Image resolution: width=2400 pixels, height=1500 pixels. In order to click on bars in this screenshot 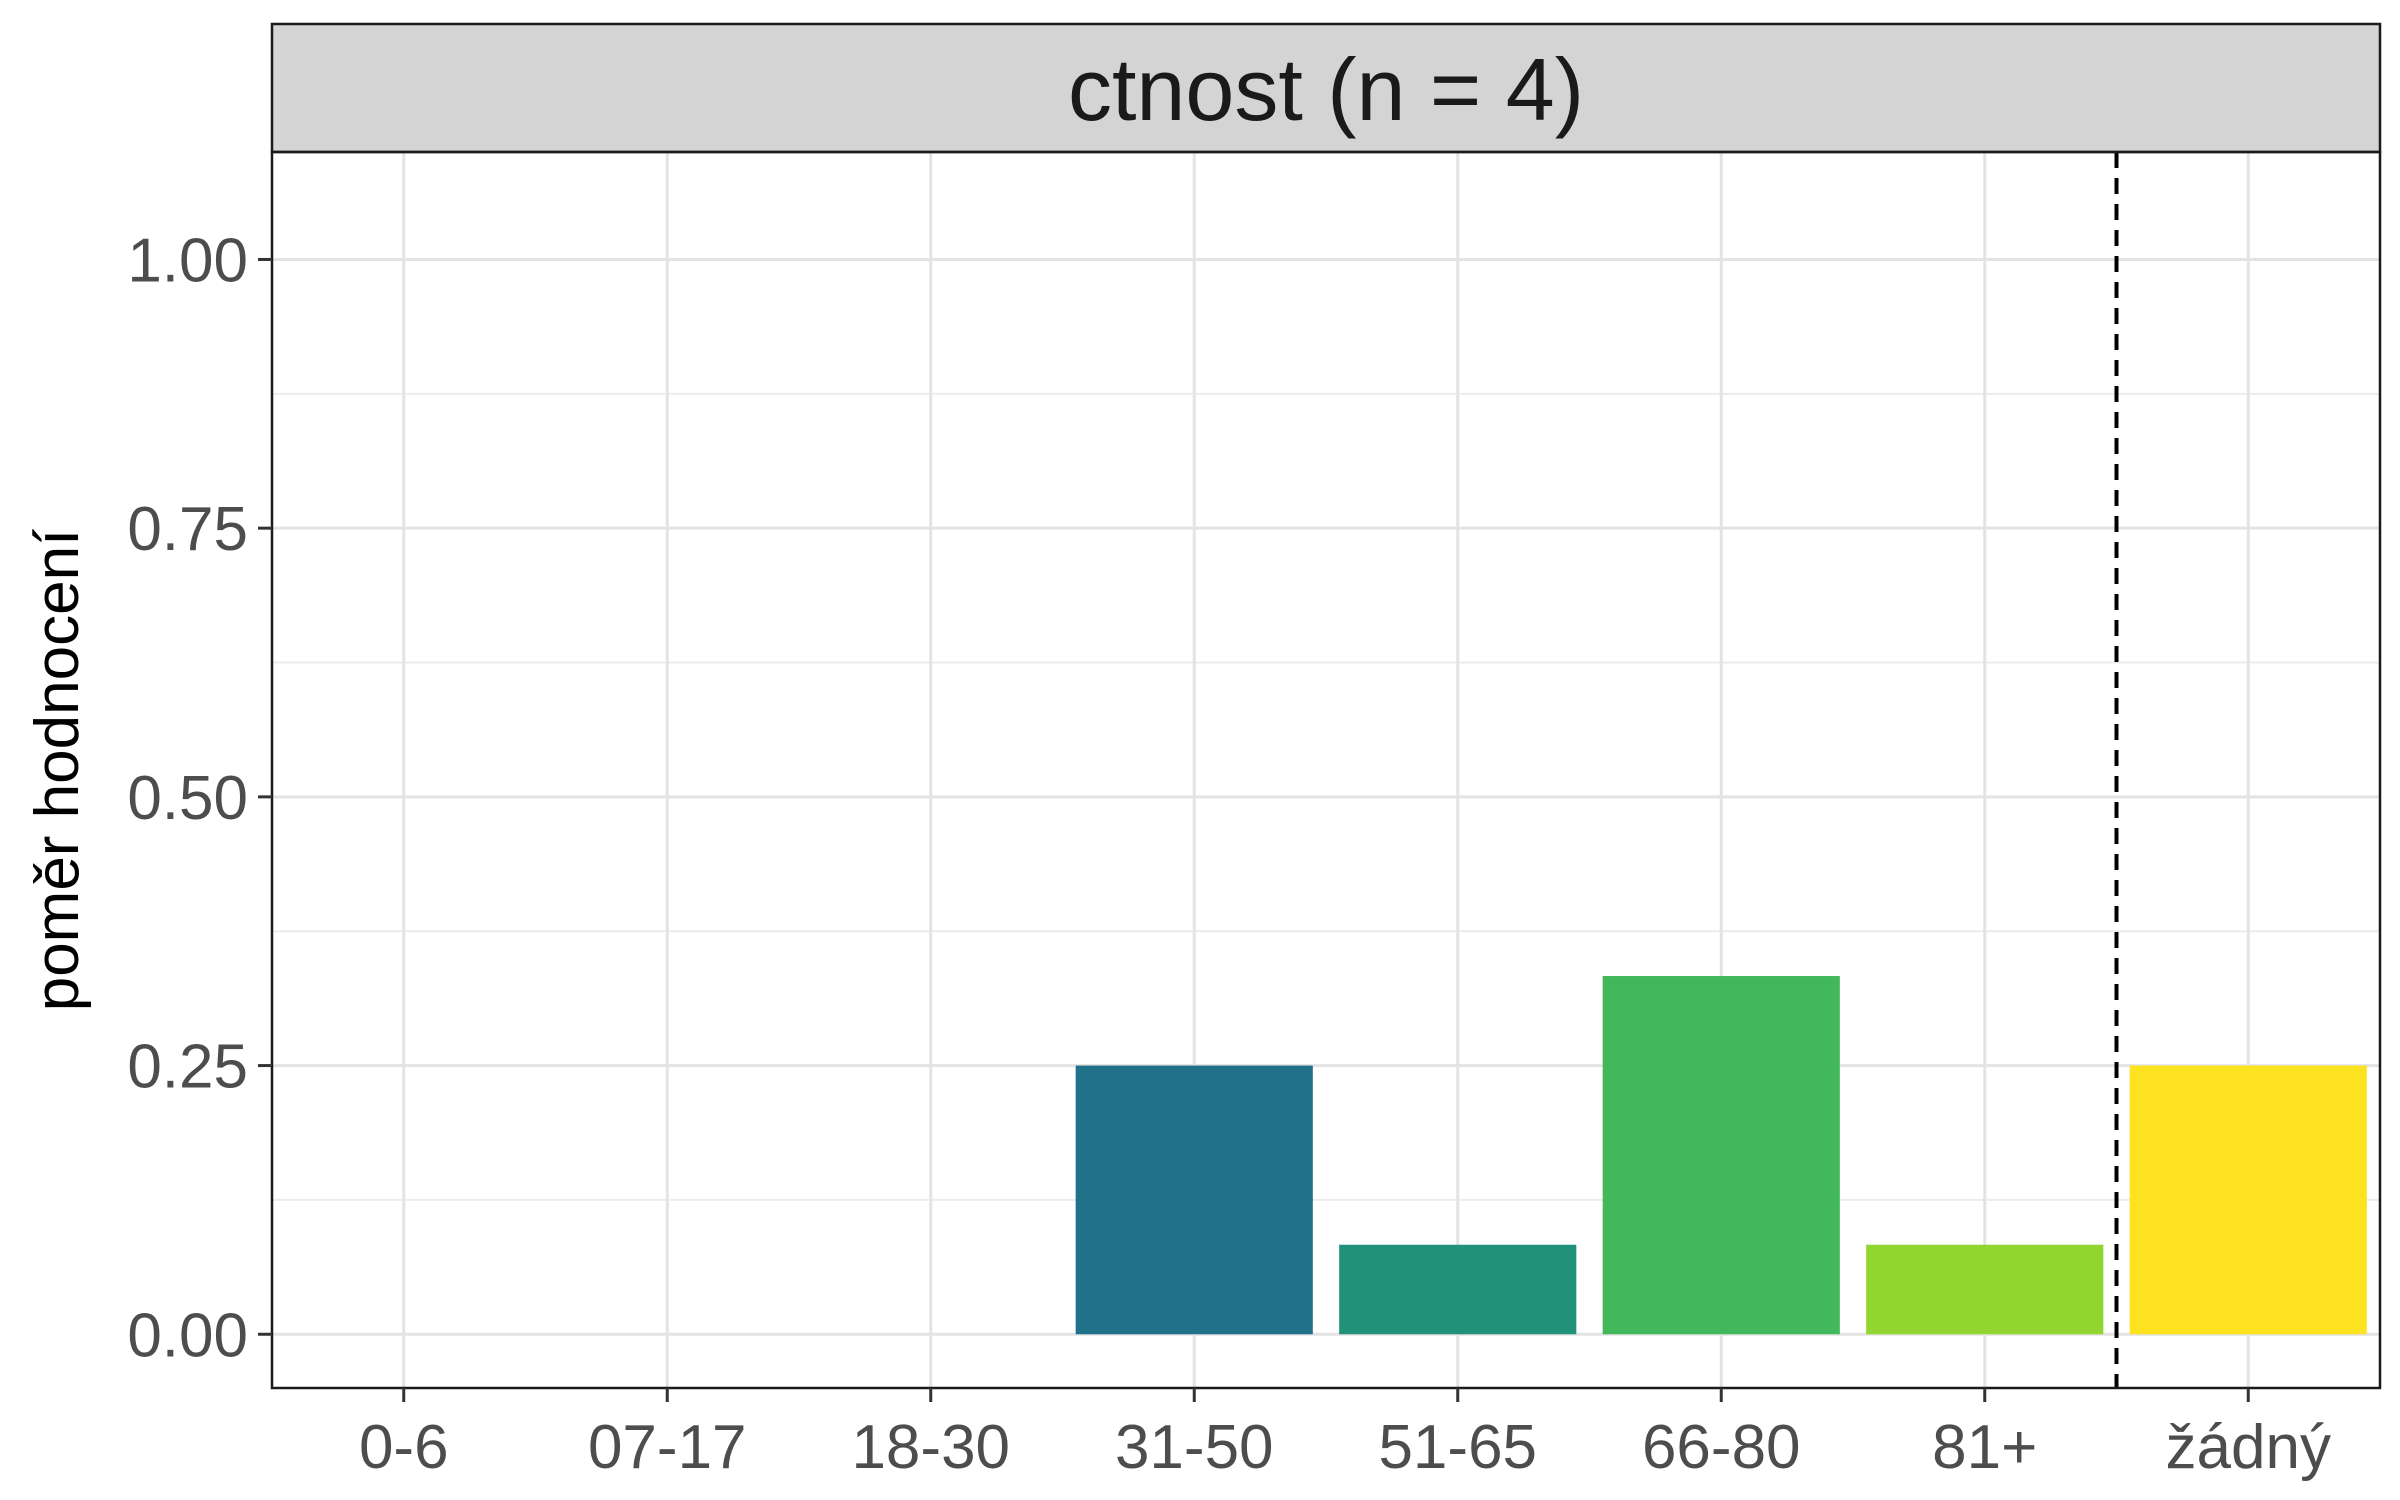, I will do `click(1721, 1155)`.